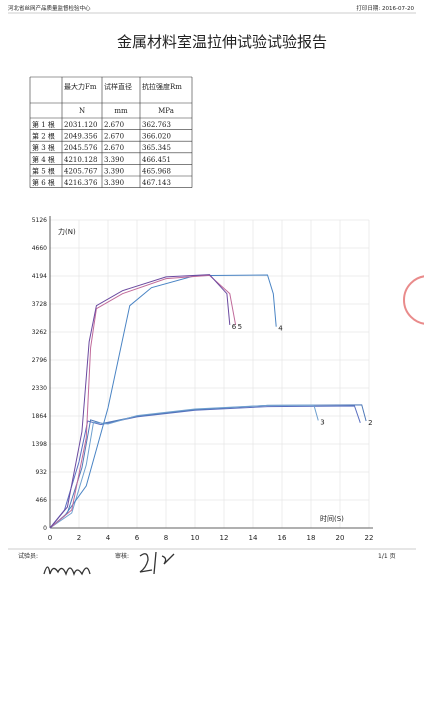 This screenshot has width=424, height=704. I want to click on print-date: 打印日期: 2016-07-20, so click(385, 8).